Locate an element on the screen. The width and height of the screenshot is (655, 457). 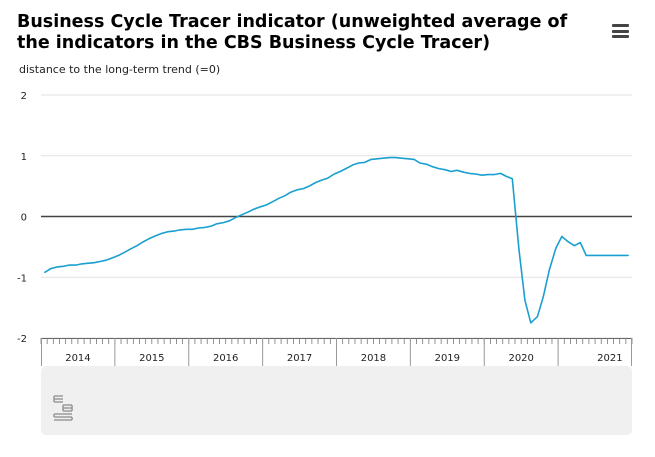
x-axis: 2014 2015 2016 2017 2018 2019 2020 2021 is located at coordinates (336, 352).